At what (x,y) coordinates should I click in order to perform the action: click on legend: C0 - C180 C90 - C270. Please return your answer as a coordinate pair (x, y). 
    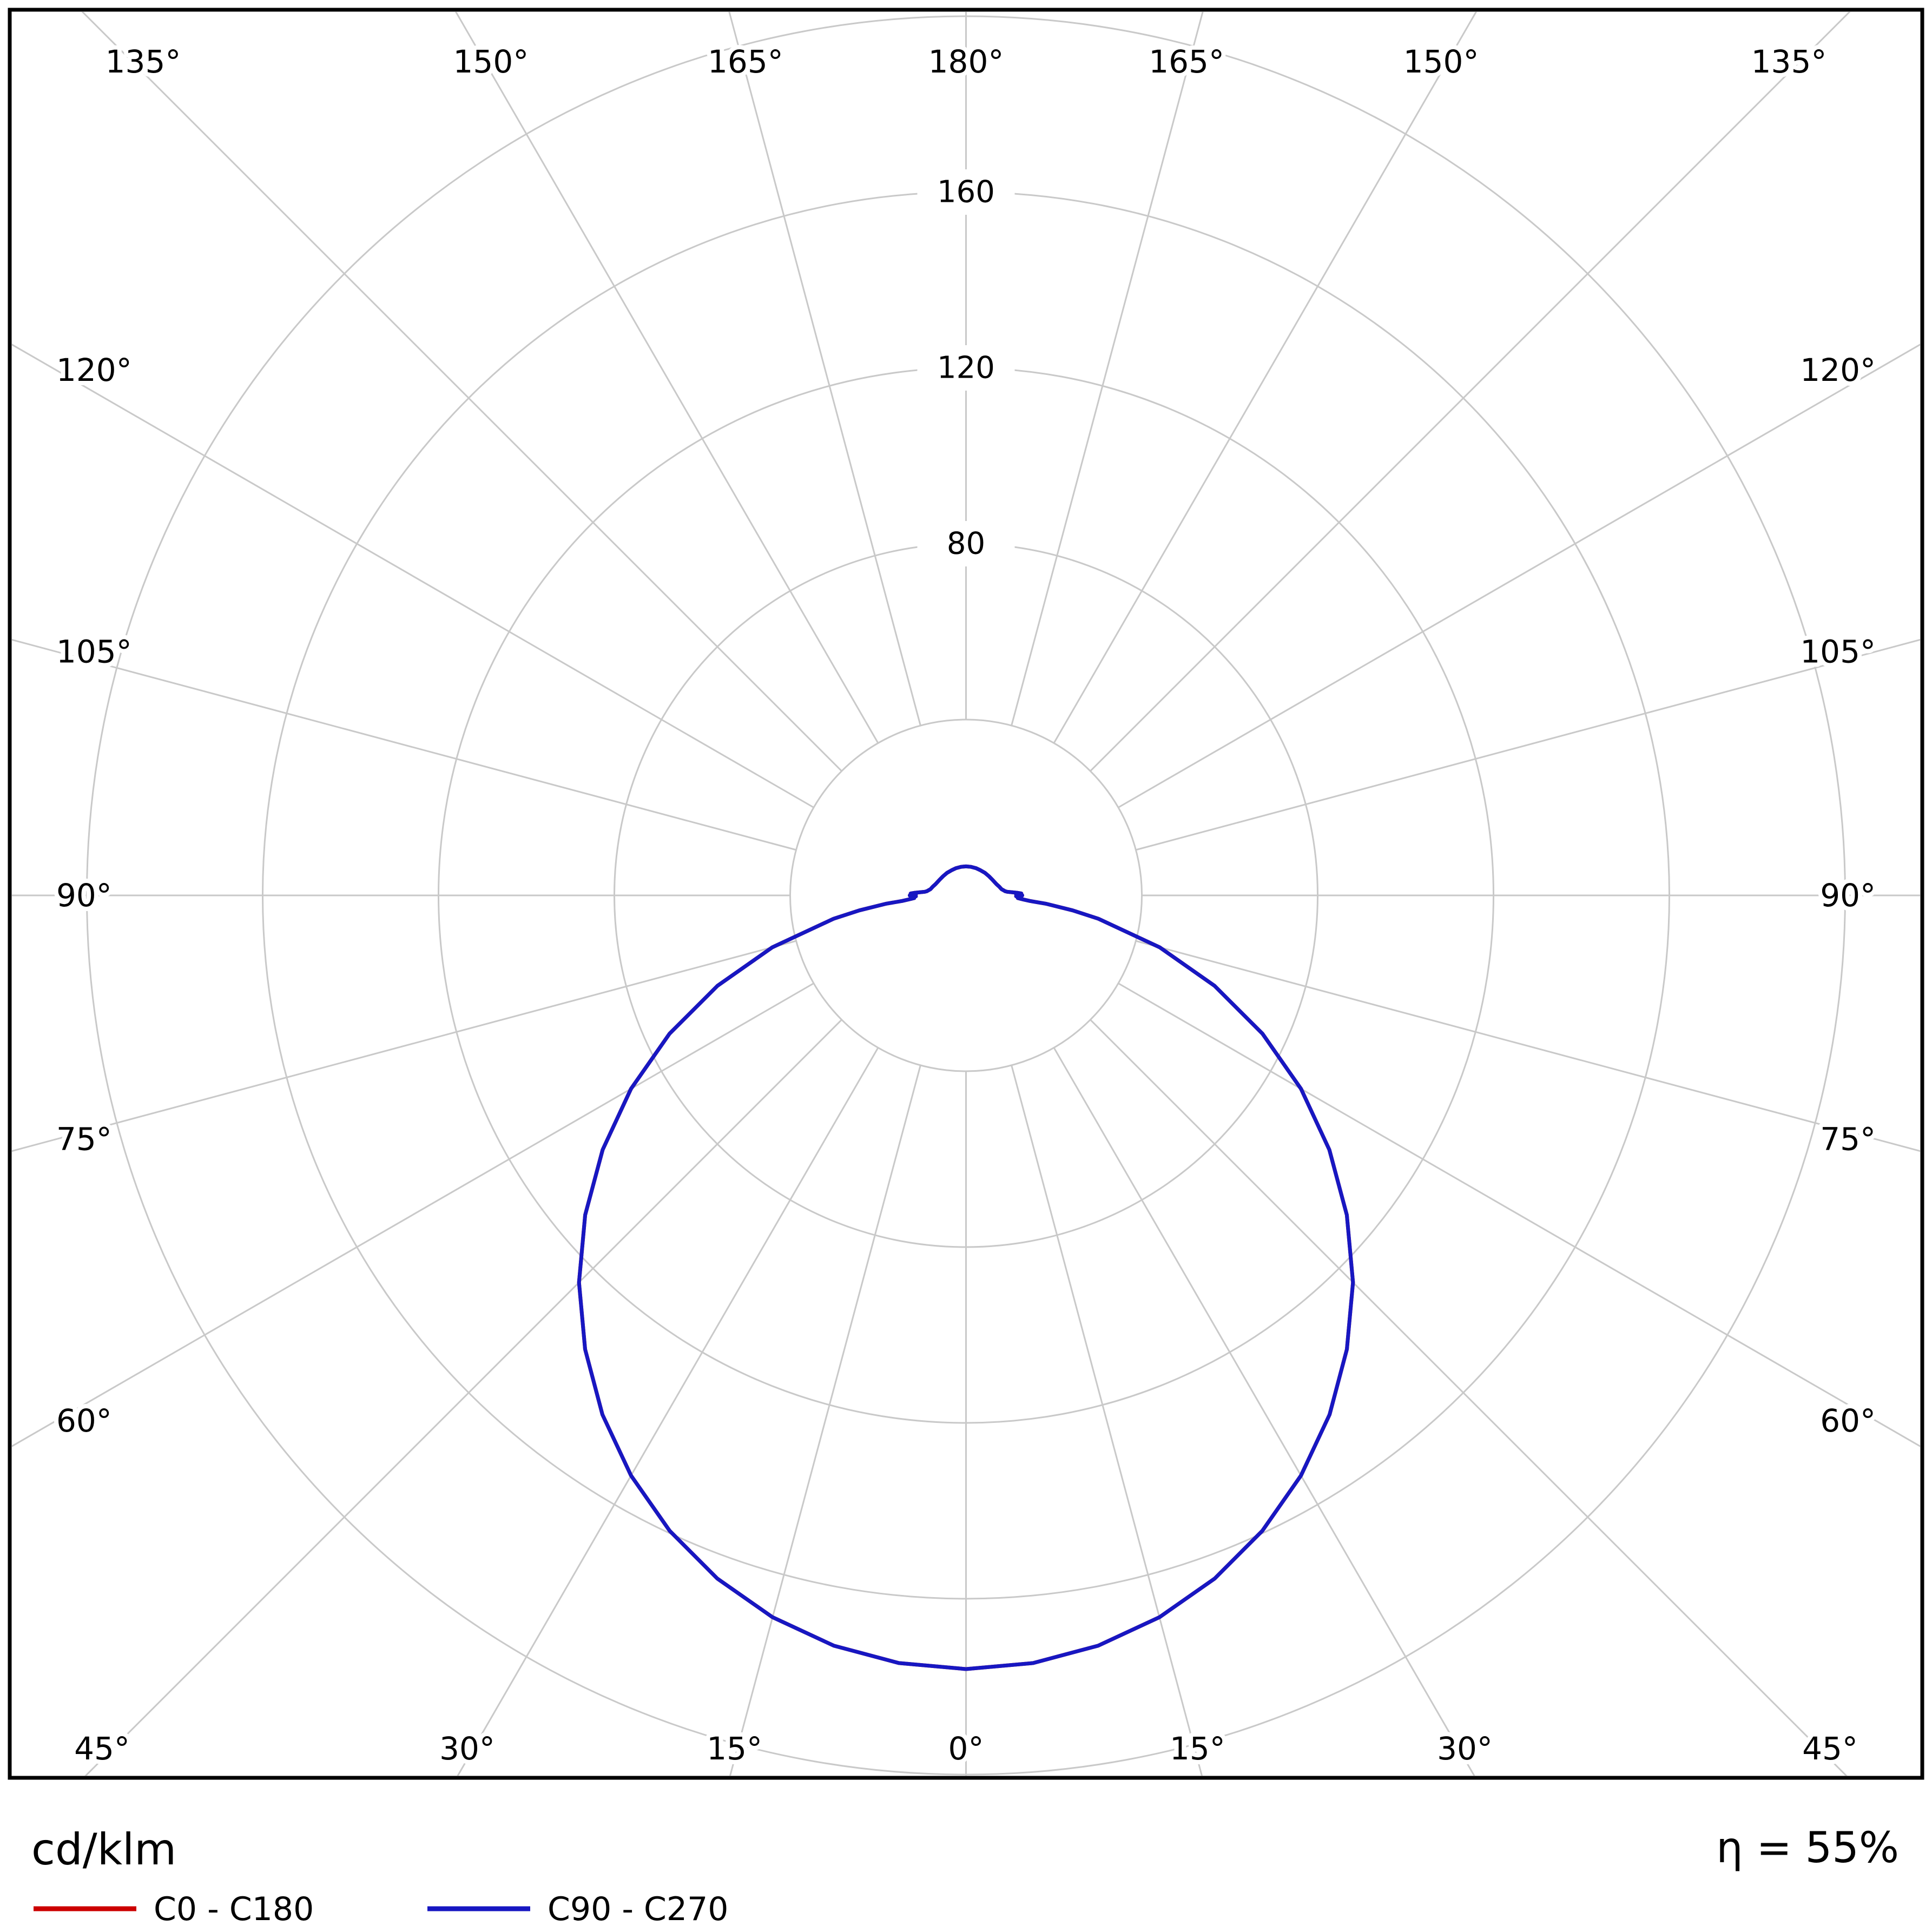
    Looking at the image, I should click on (381, 1909).